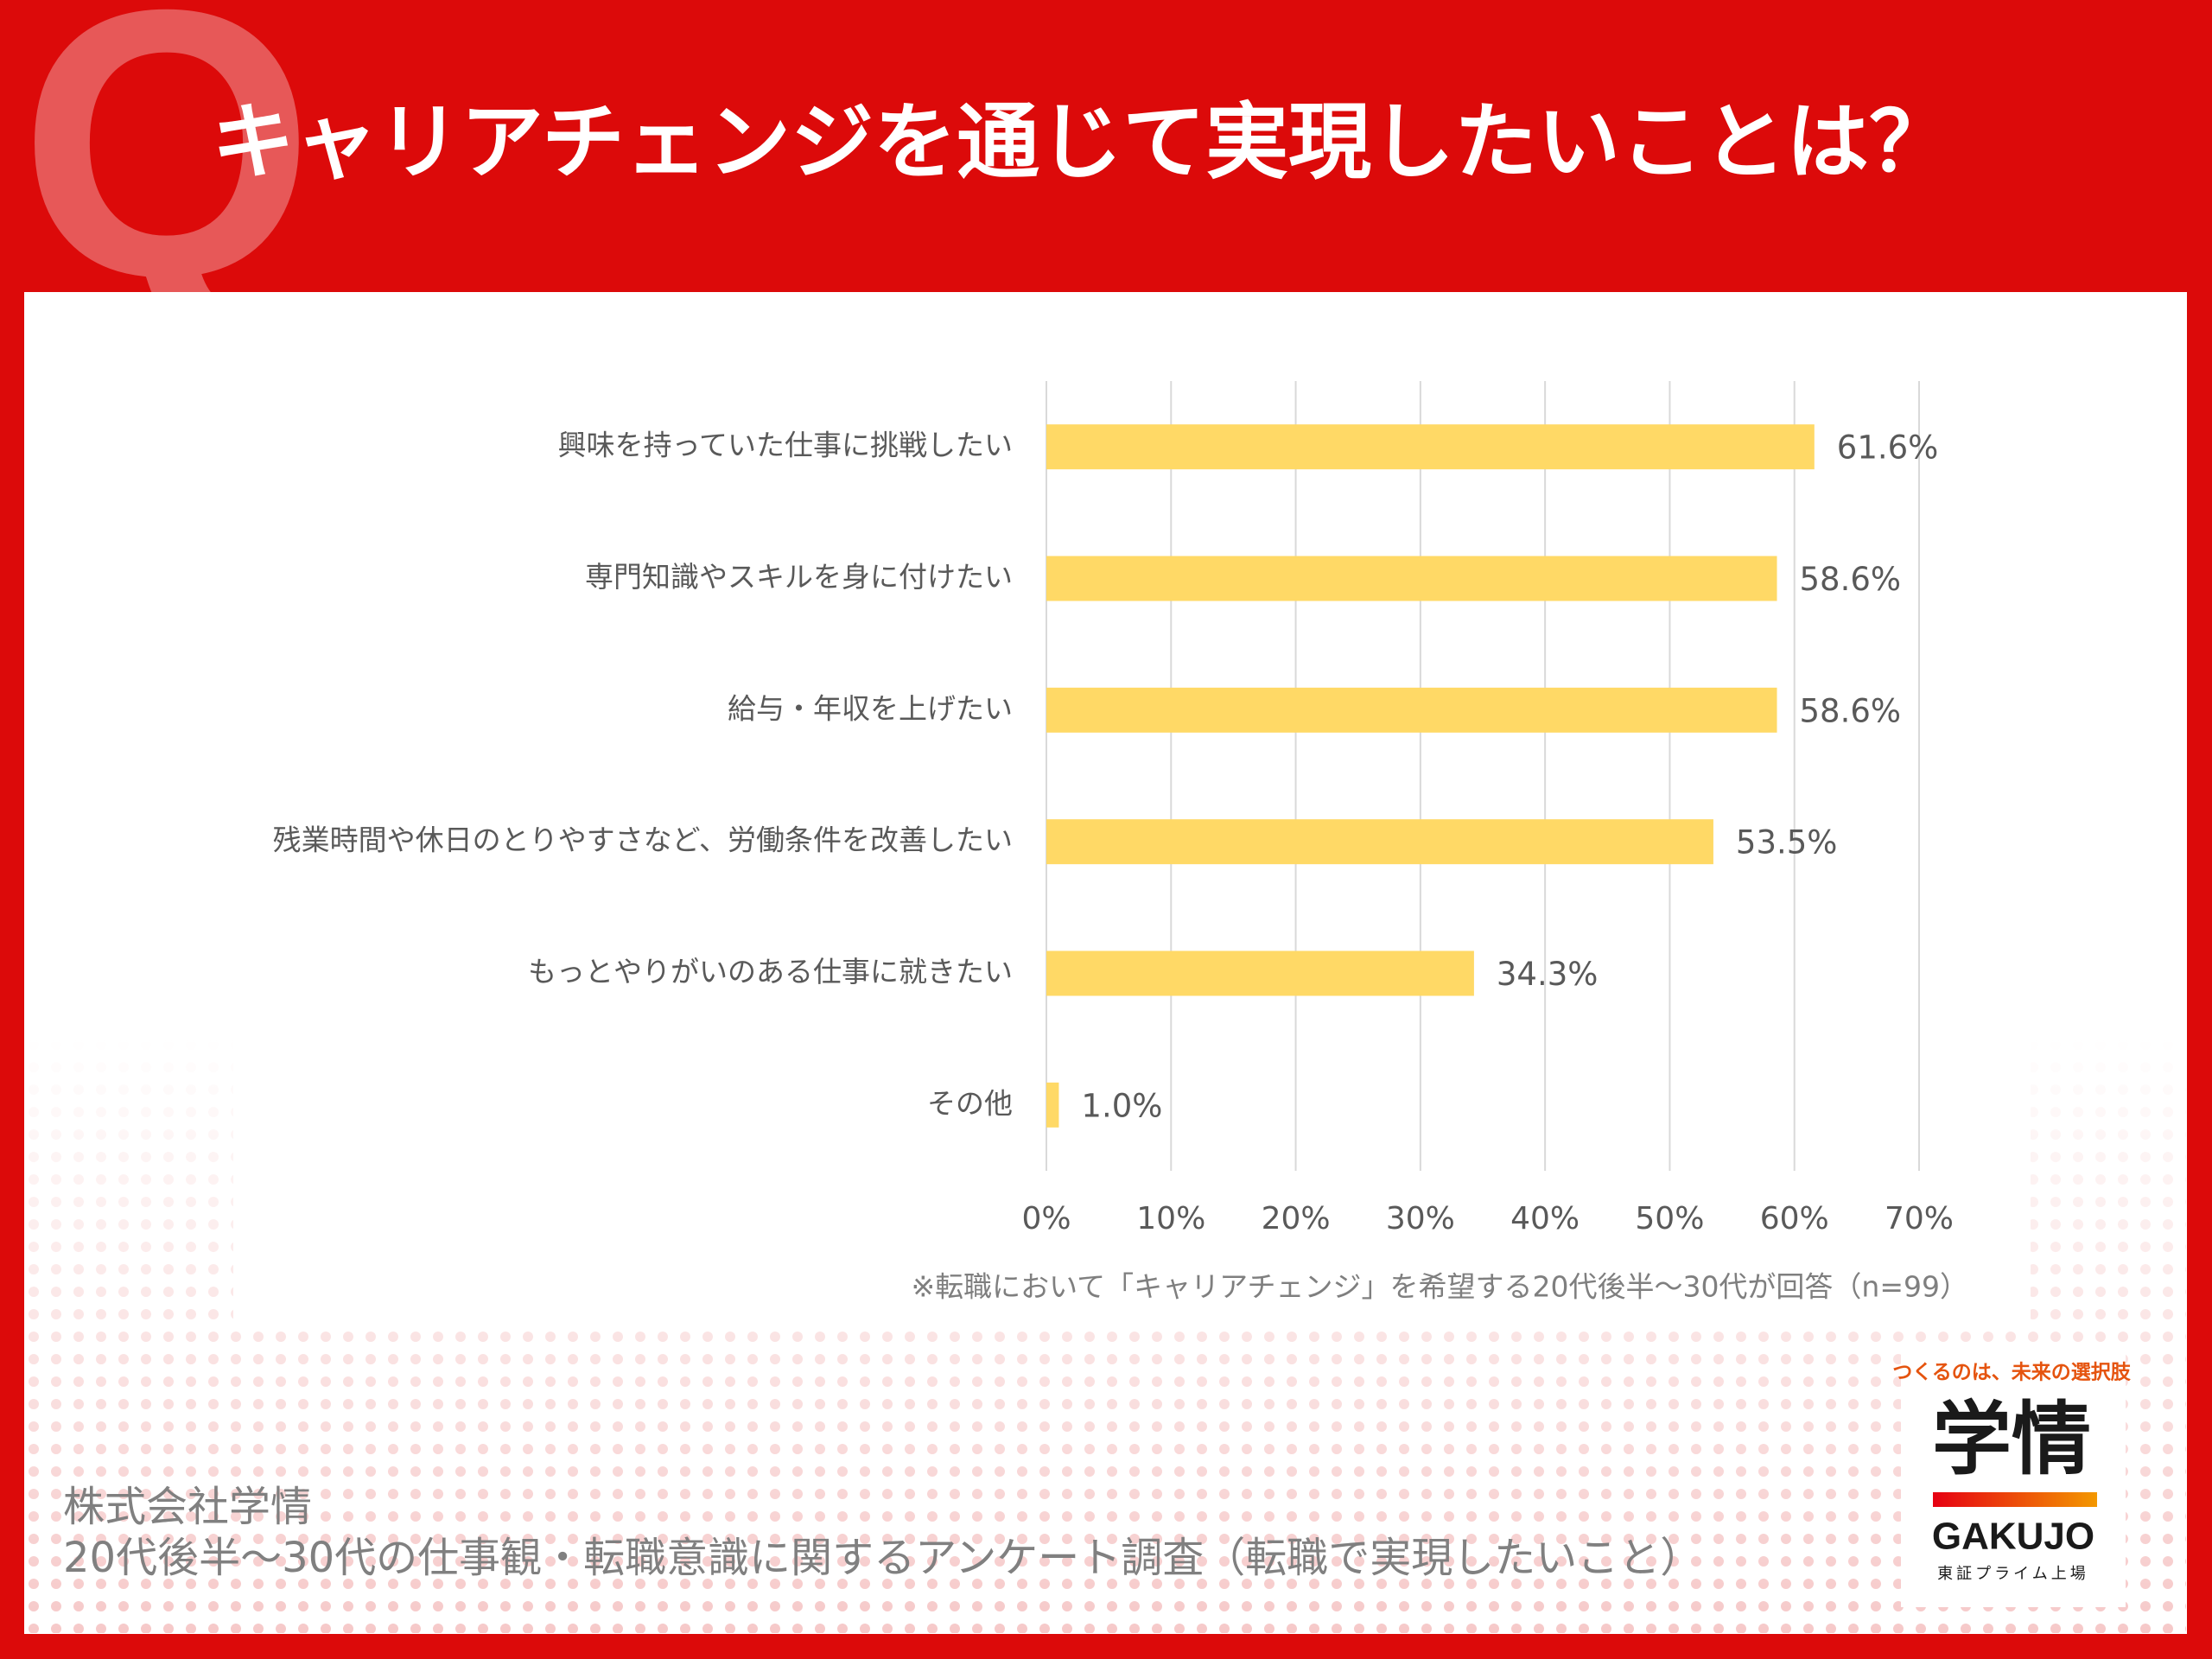 This screenshot has height=1659, width=2212. I want to click on x-tick-label: 70%, so click(1919, 1218).